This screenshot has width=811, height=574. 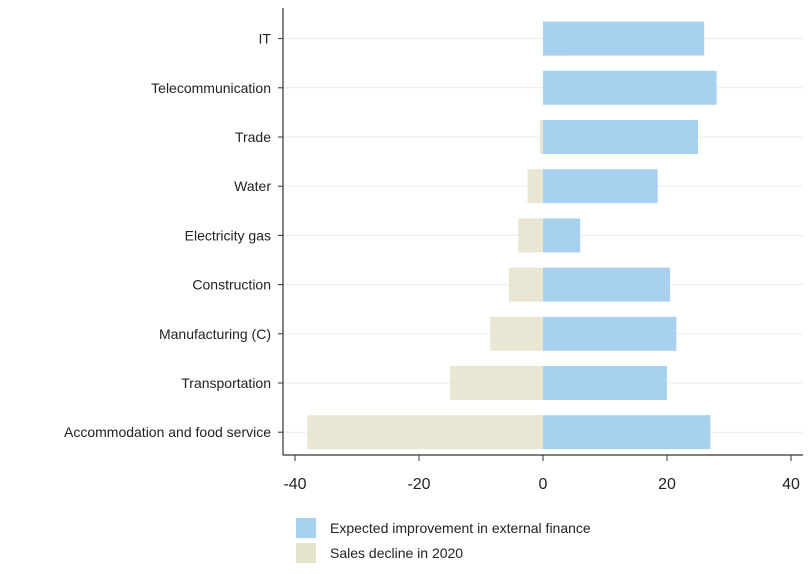 I want to click on x-tick-labels: -40 -20 0 20 40, so click(x=541, y=484).